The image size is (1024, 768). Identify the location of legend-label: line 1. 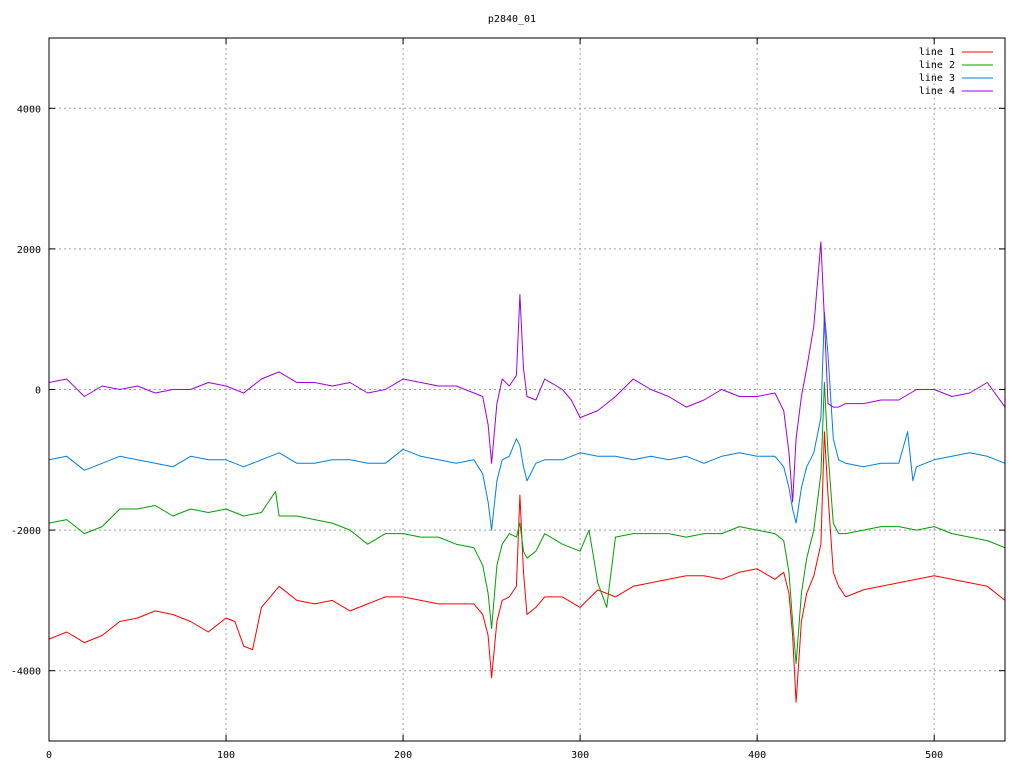
(937, 52).